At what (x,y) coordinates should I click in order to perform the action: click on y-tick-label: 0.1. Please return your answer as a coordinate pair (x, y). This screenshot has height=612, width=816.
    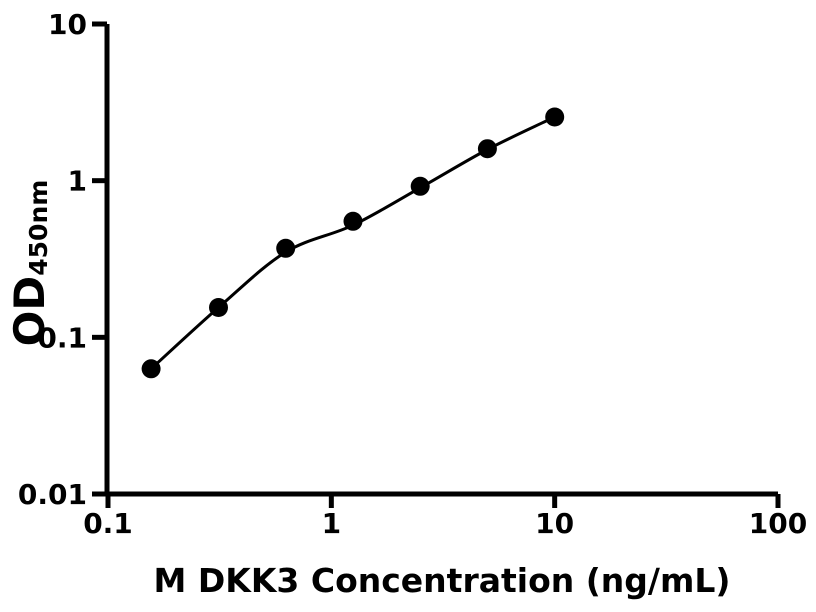
    Looking at the image, I should click on (62, 337).